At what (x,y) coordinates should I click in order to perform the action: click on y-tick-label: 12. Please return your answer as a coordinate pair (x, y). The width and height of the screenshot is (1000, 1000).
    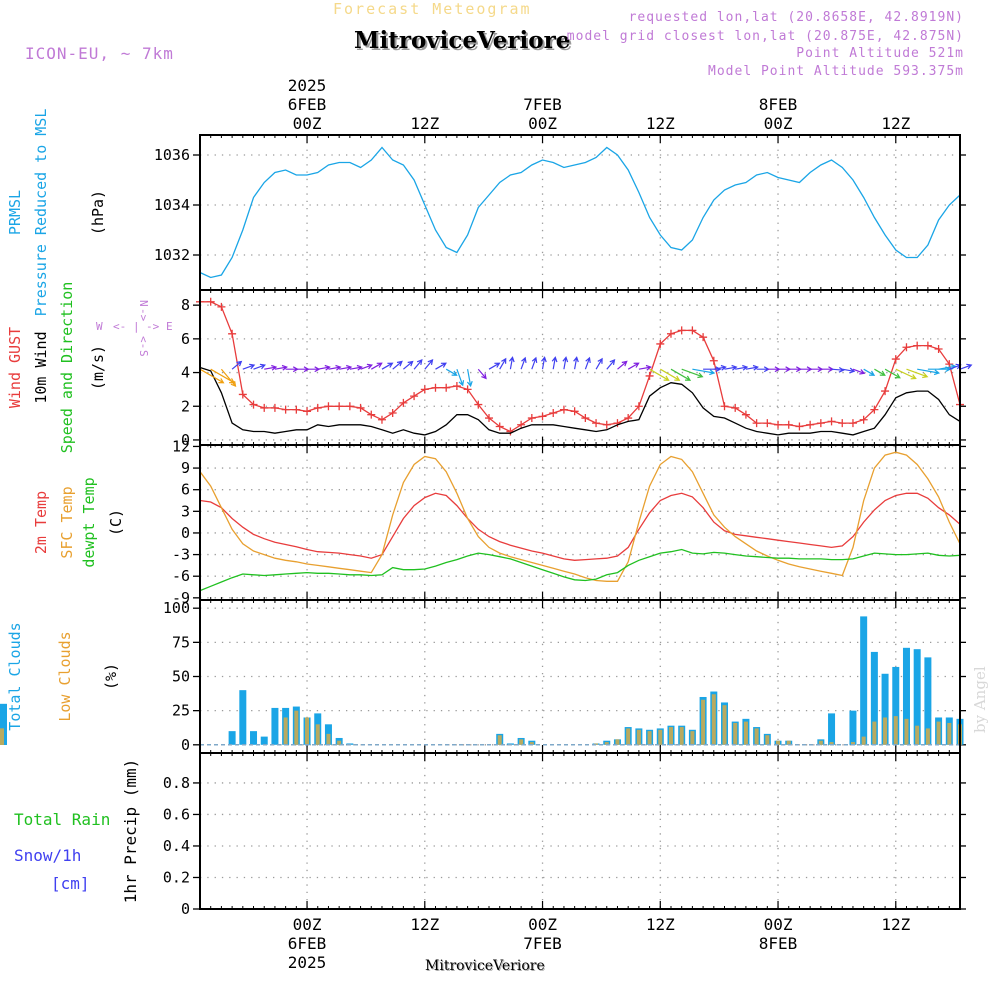
    Looking at the image, I should click on (181, 446).